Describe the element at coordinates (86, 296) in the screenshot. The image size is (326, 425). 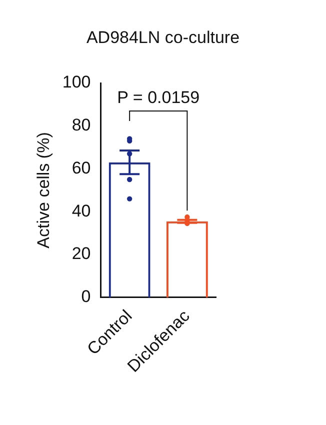
I see `y-tick-label: 0` at that location.